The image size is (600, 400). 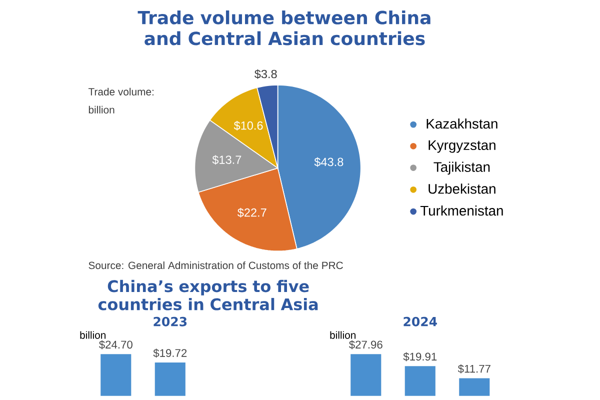 What do you see at coordinates (121, 92) in the screenshot?
I see `text: Trade volume:` at bounding box center [121, 92].